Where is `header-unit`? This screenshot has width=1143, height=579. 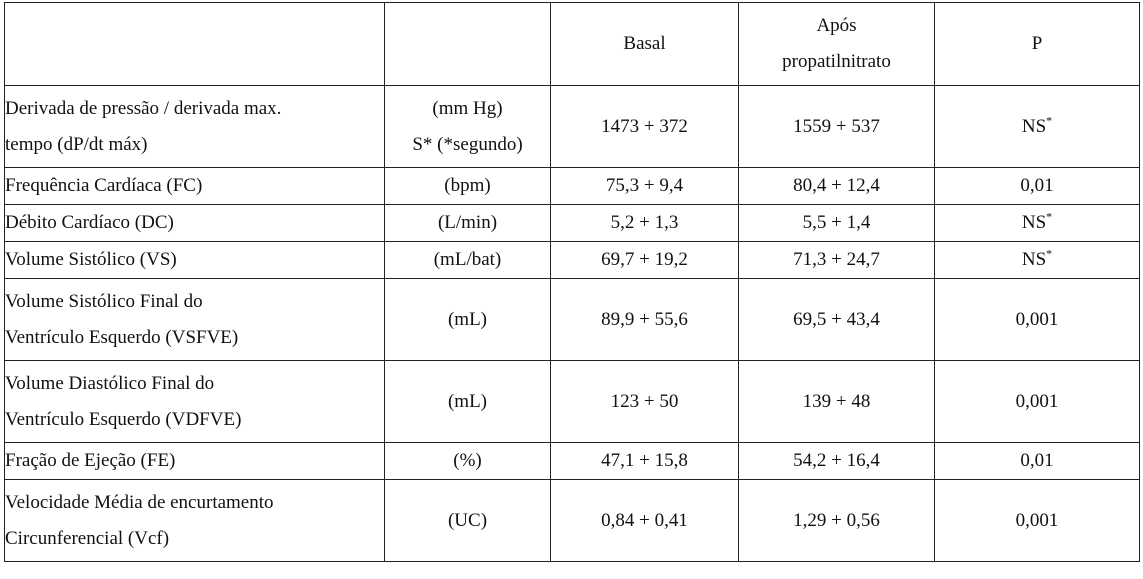
header-unit is located at coordinates (467, 44).